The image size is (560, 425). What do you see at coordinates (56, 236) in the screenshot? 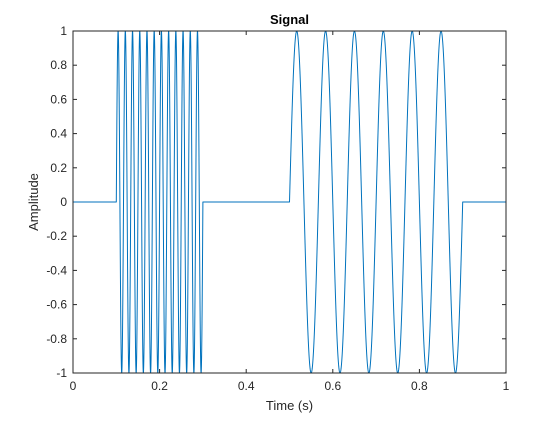
I see `y-tick-label: -0.2` at bounding box center [56, 236].